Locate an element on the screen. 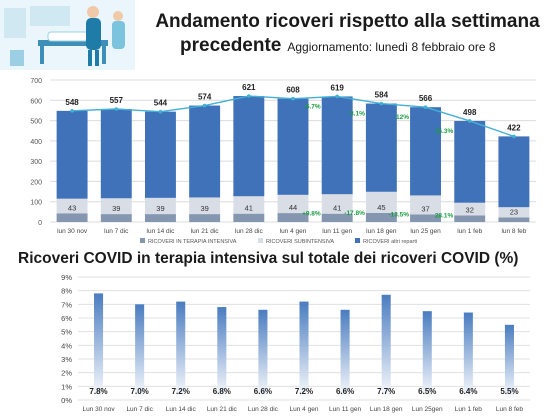 The height and width of the screenshot is (420, 560). icu-value-label: 43 is located at coordinates (72, 207).